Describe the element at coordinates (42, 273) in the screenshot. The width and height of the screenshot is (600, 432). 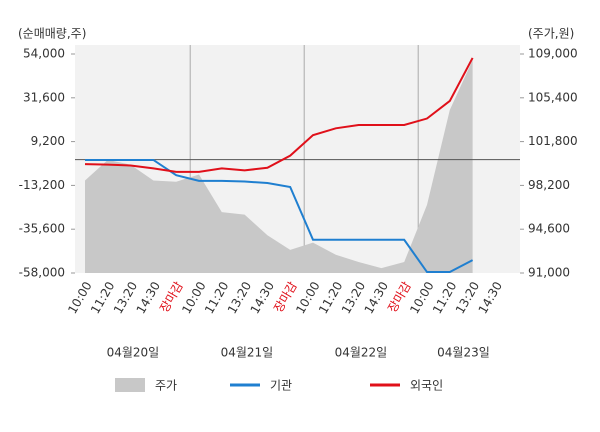
I see `y-tick-label: -58,000` at that location.